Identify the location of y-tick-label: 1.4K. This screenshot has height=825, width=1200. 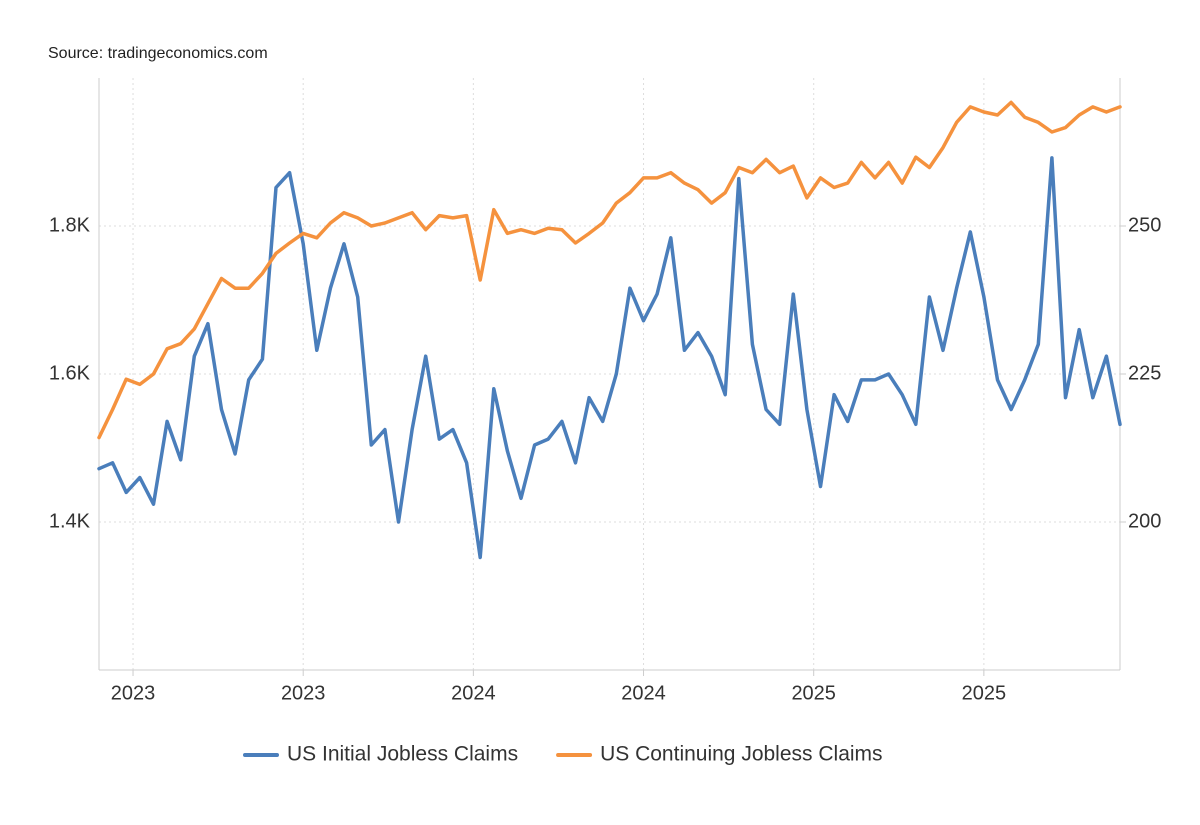
(70, 521).